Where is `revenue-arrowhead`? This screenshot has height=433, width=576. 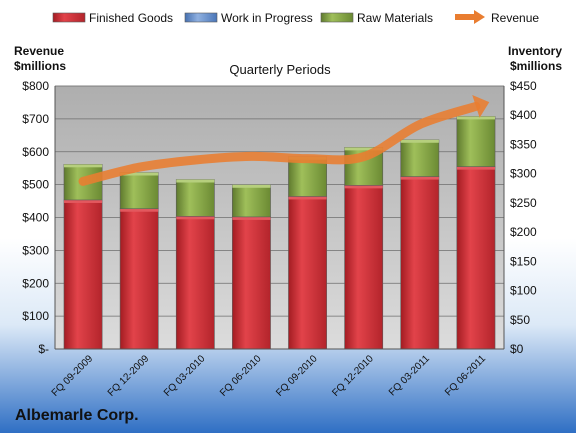
revenue-arrowhead is located at coordinates (481, 106).